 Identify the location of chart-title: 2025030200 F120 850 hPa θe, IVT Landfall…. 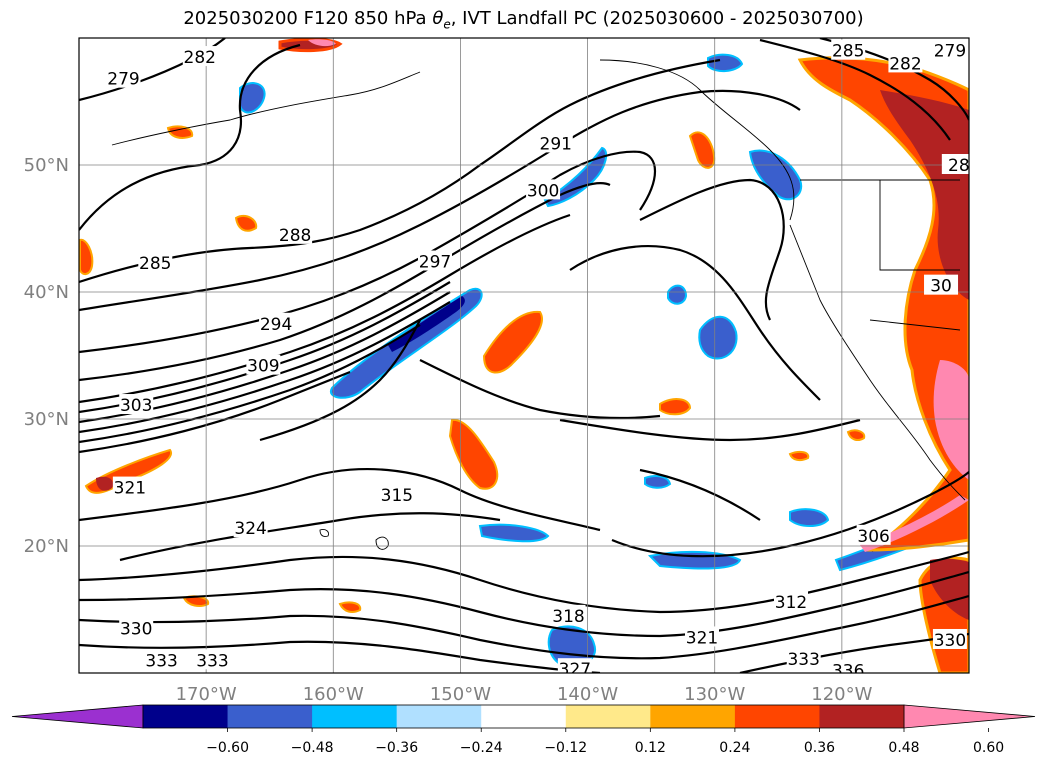
(523, 20).